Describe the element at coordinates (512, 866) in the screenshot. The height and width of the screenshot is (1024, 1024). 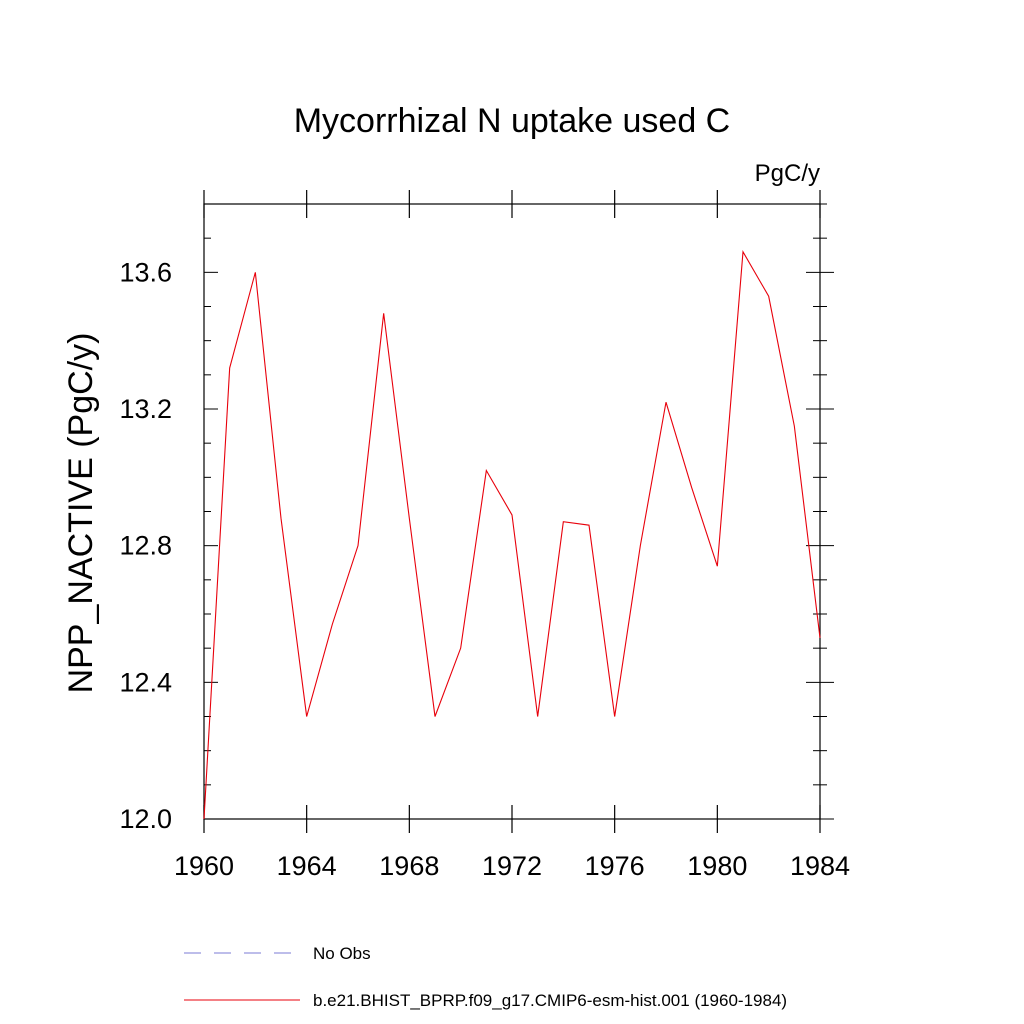
I see `x-tick-label: 1972` at that location.